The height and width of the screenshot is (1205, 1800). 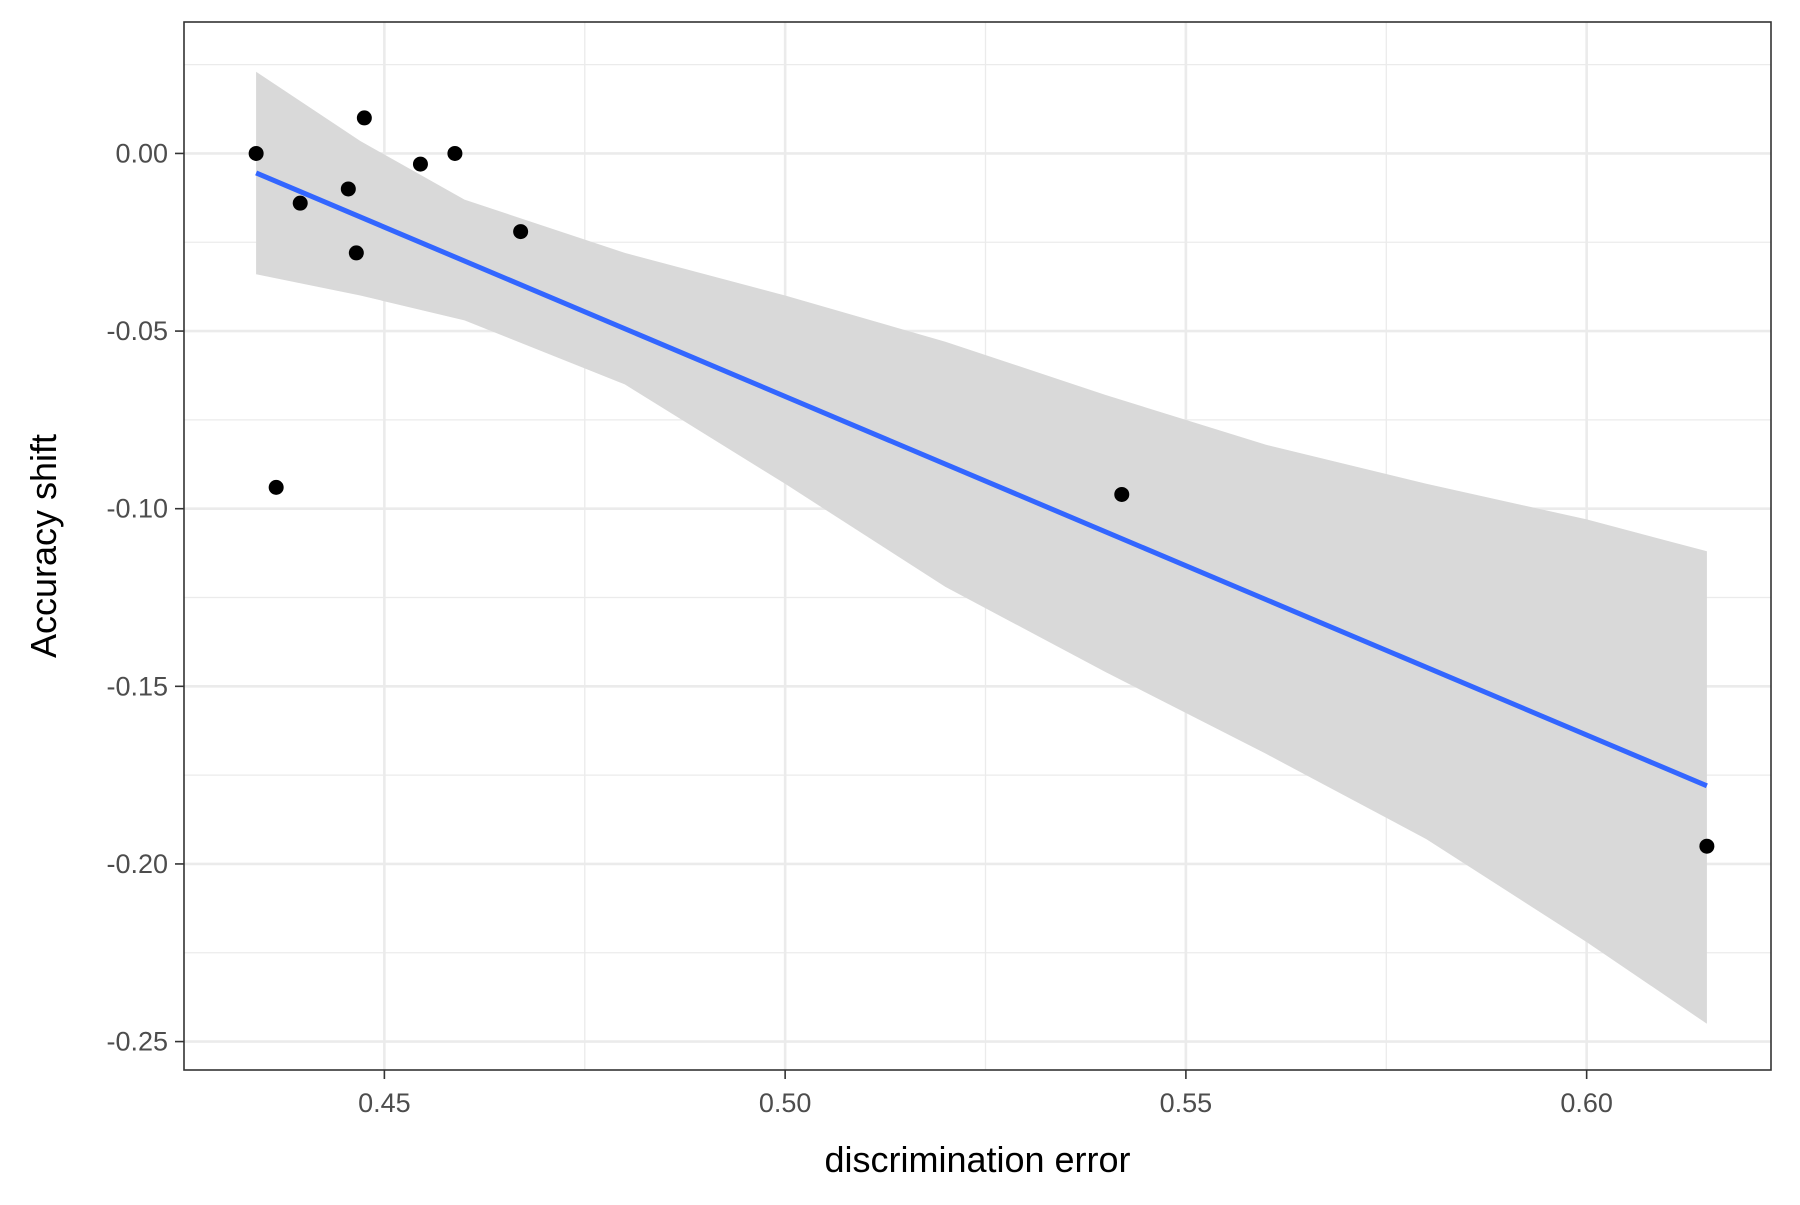 I want to click on x-tick-label: 0.50, so click(x=785, y=1103).